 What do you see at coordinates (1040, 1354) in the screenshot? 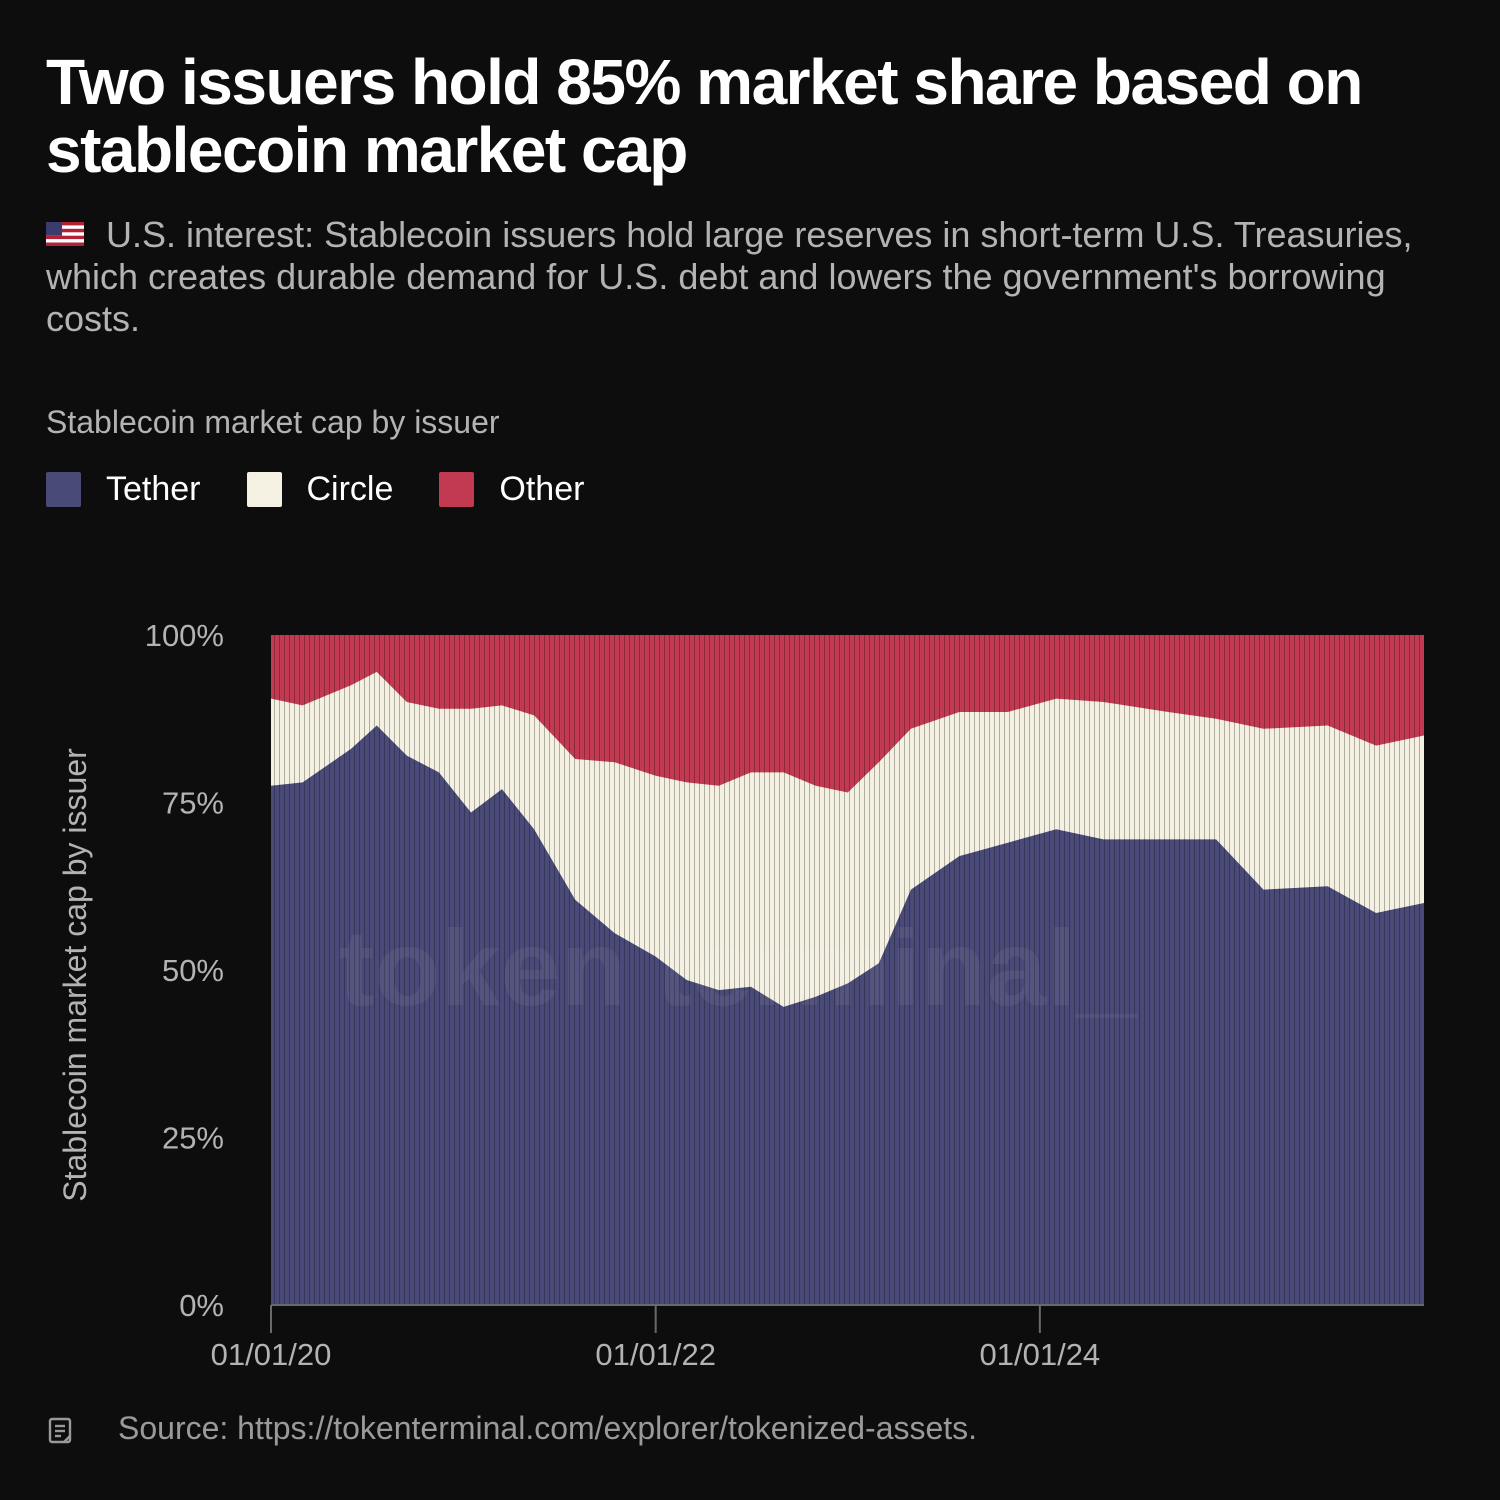
I see `x-tick-label: 01/01/24` at bounding box center [1040, 1354].